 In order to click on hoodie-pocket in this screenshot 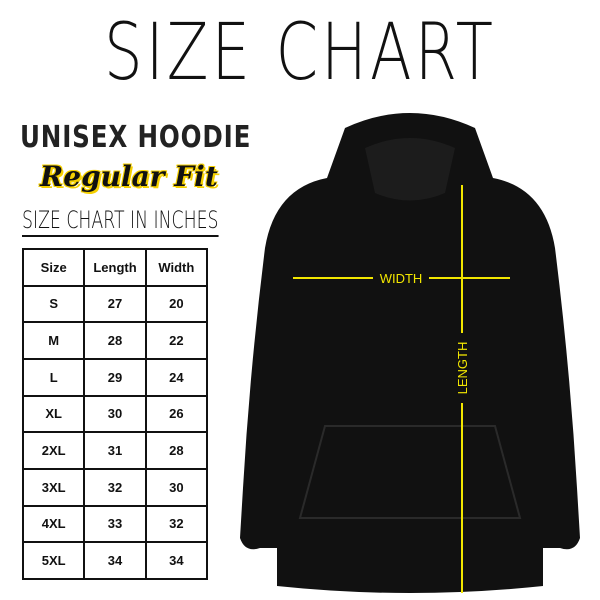, I will do `click(410, 472)`.